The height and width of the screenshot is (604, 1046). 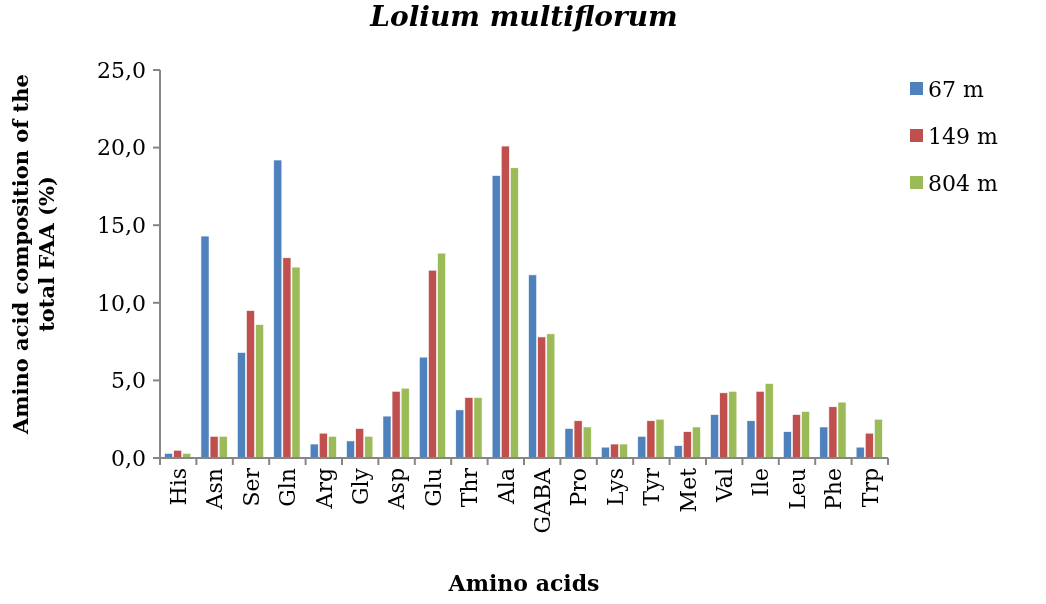 What do you see at coordinates (615, 487) in the screenshot?
I see `x-tick-label: Lys` at bounding box center [615, 487].